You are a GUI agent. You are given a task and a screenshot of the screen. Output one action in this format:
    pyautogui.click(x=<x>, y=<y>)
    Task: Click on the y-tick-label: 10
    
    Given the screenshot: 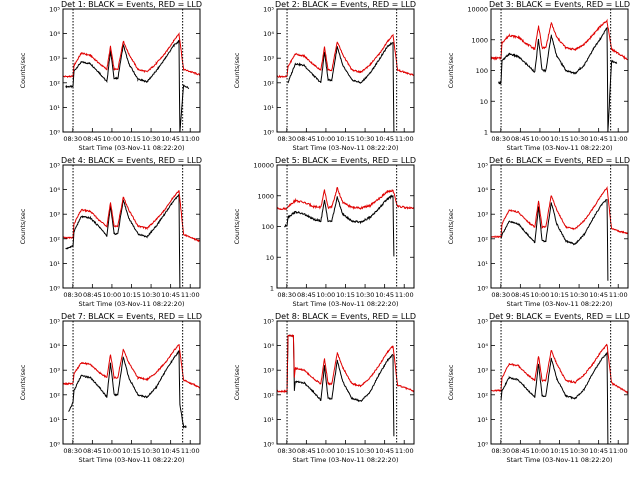 What is the action you would take?
    pyautogui.click(x=270, y=258)
    